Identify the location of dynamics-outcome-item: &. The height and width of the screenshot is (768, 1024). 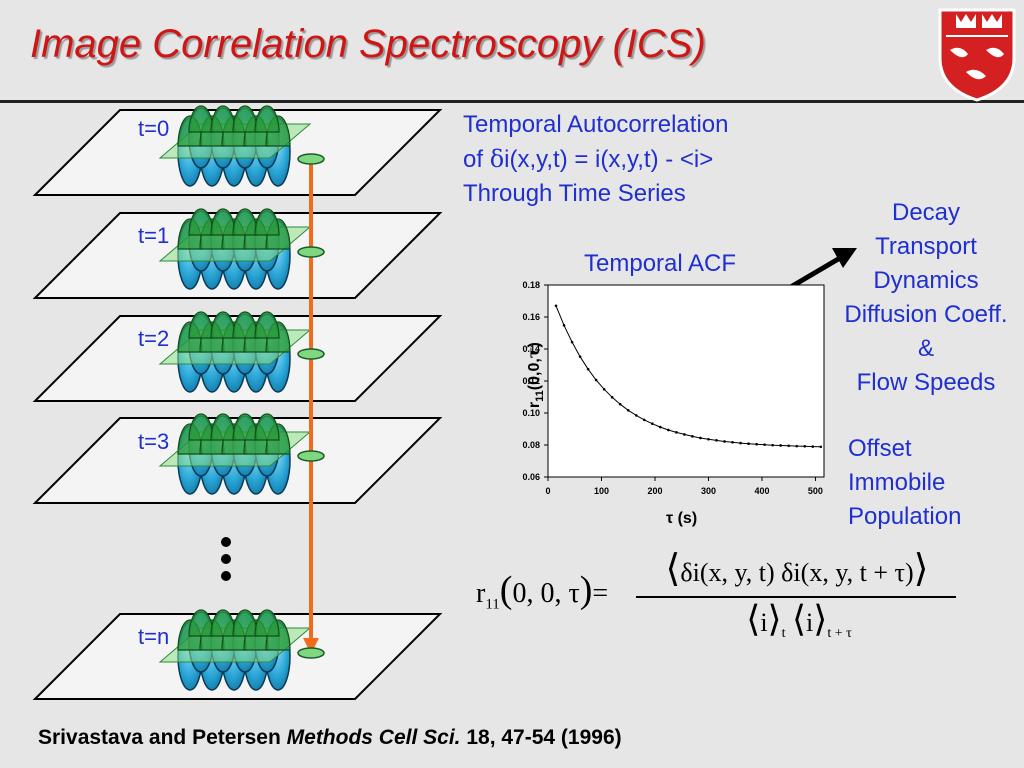
(925, 348).